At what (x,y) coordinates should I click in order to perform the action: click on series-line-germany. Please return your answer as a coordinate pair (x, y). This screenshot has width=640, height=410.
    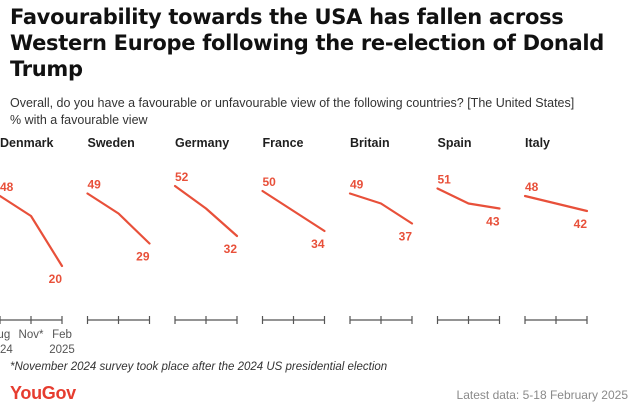
    Looking at the image, I should click on (206, 211).